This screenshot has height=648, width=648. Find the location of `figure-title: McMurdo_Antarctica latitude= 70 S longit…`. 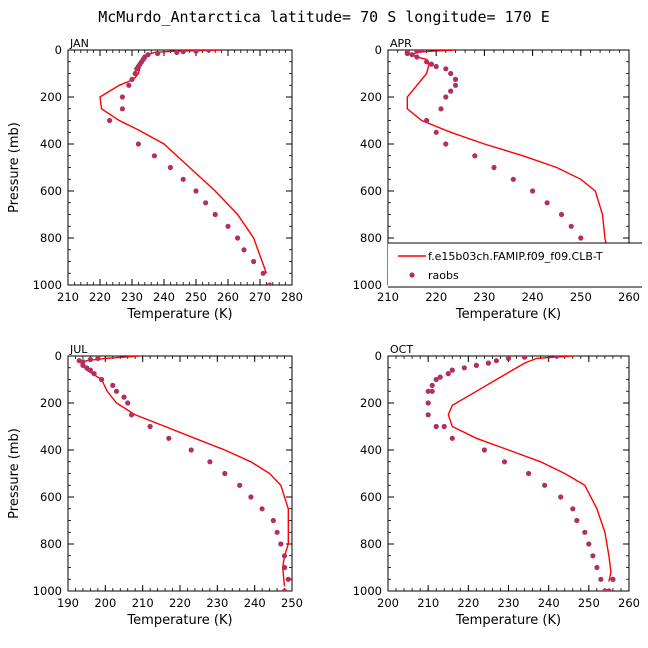

figure-title: McMurdo_Antarctica latitude= 70 S longit… is located at coordinates (324, 17).